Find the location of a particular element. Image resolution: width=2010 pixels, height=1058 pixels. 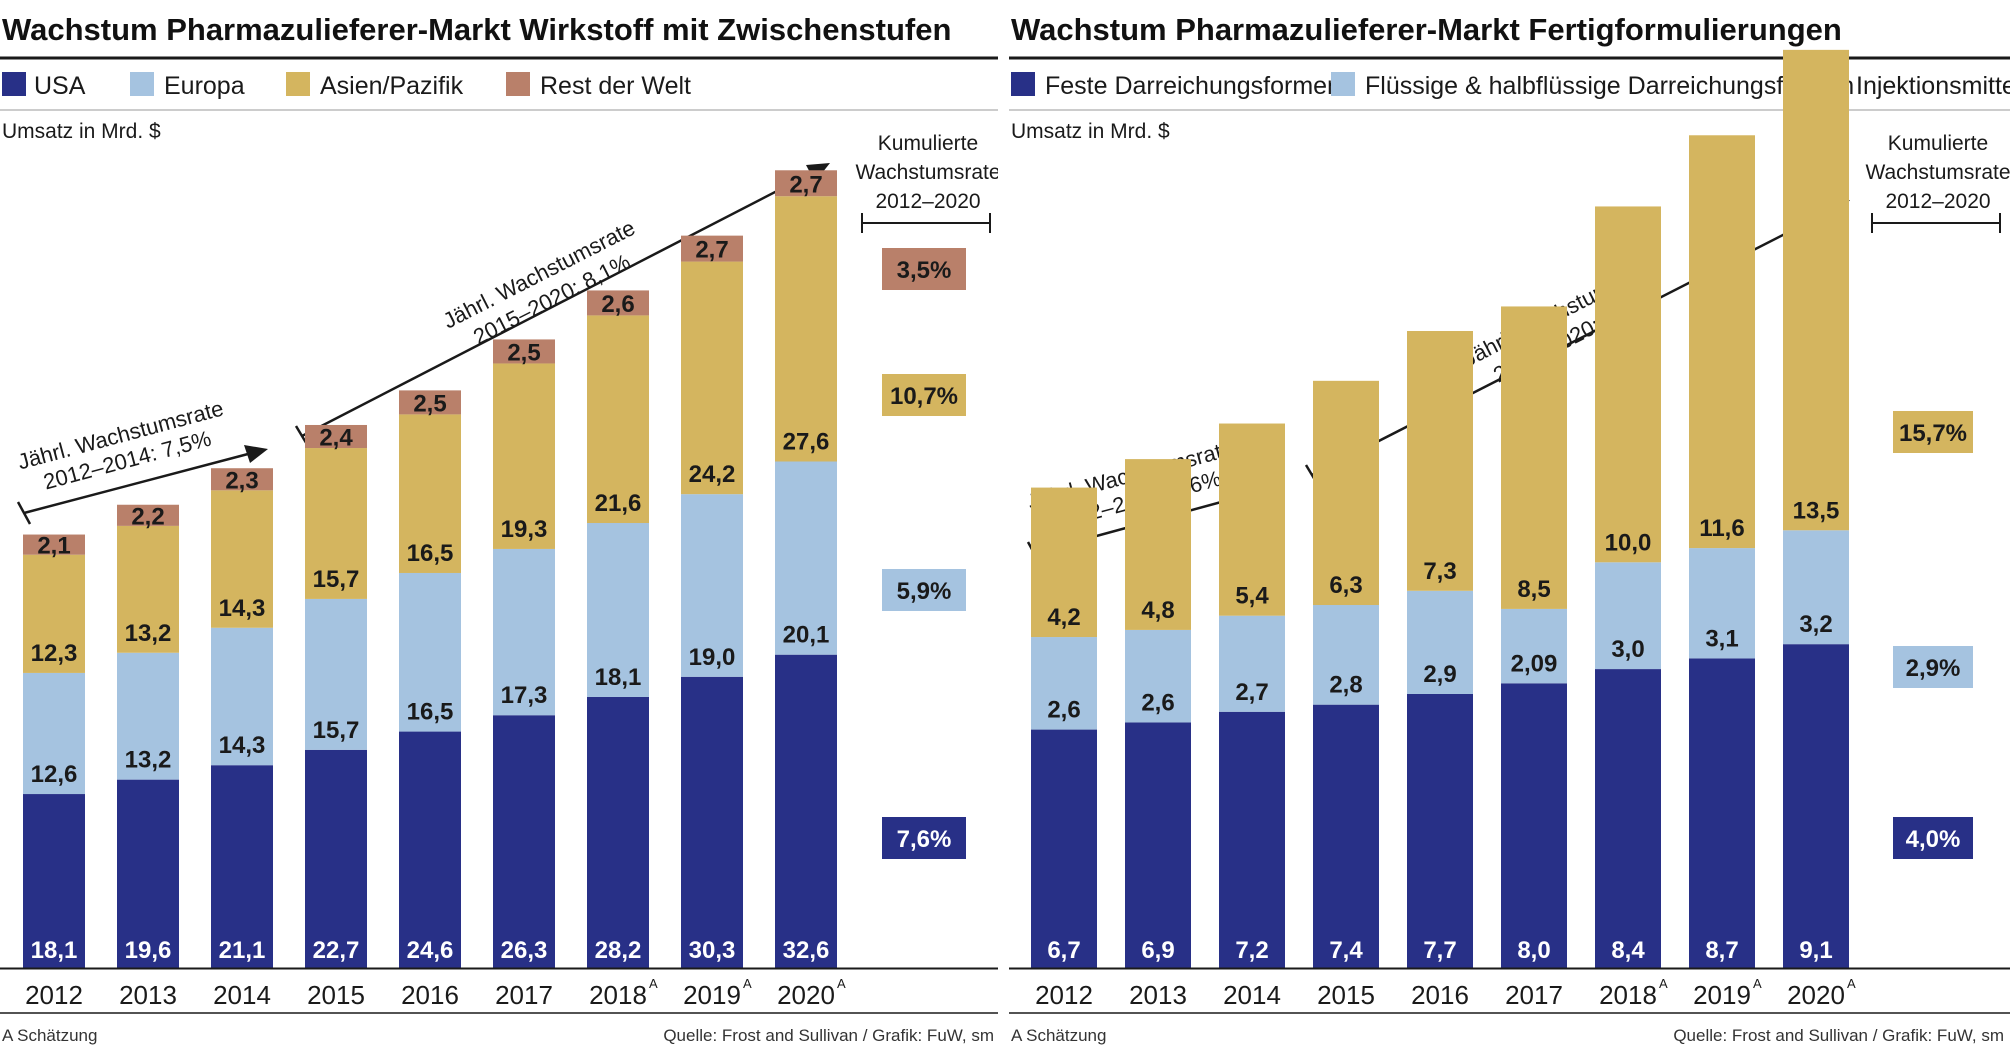

data-label-rest-der-welt-2013: 2,2 is located at coordinates (147, 516).